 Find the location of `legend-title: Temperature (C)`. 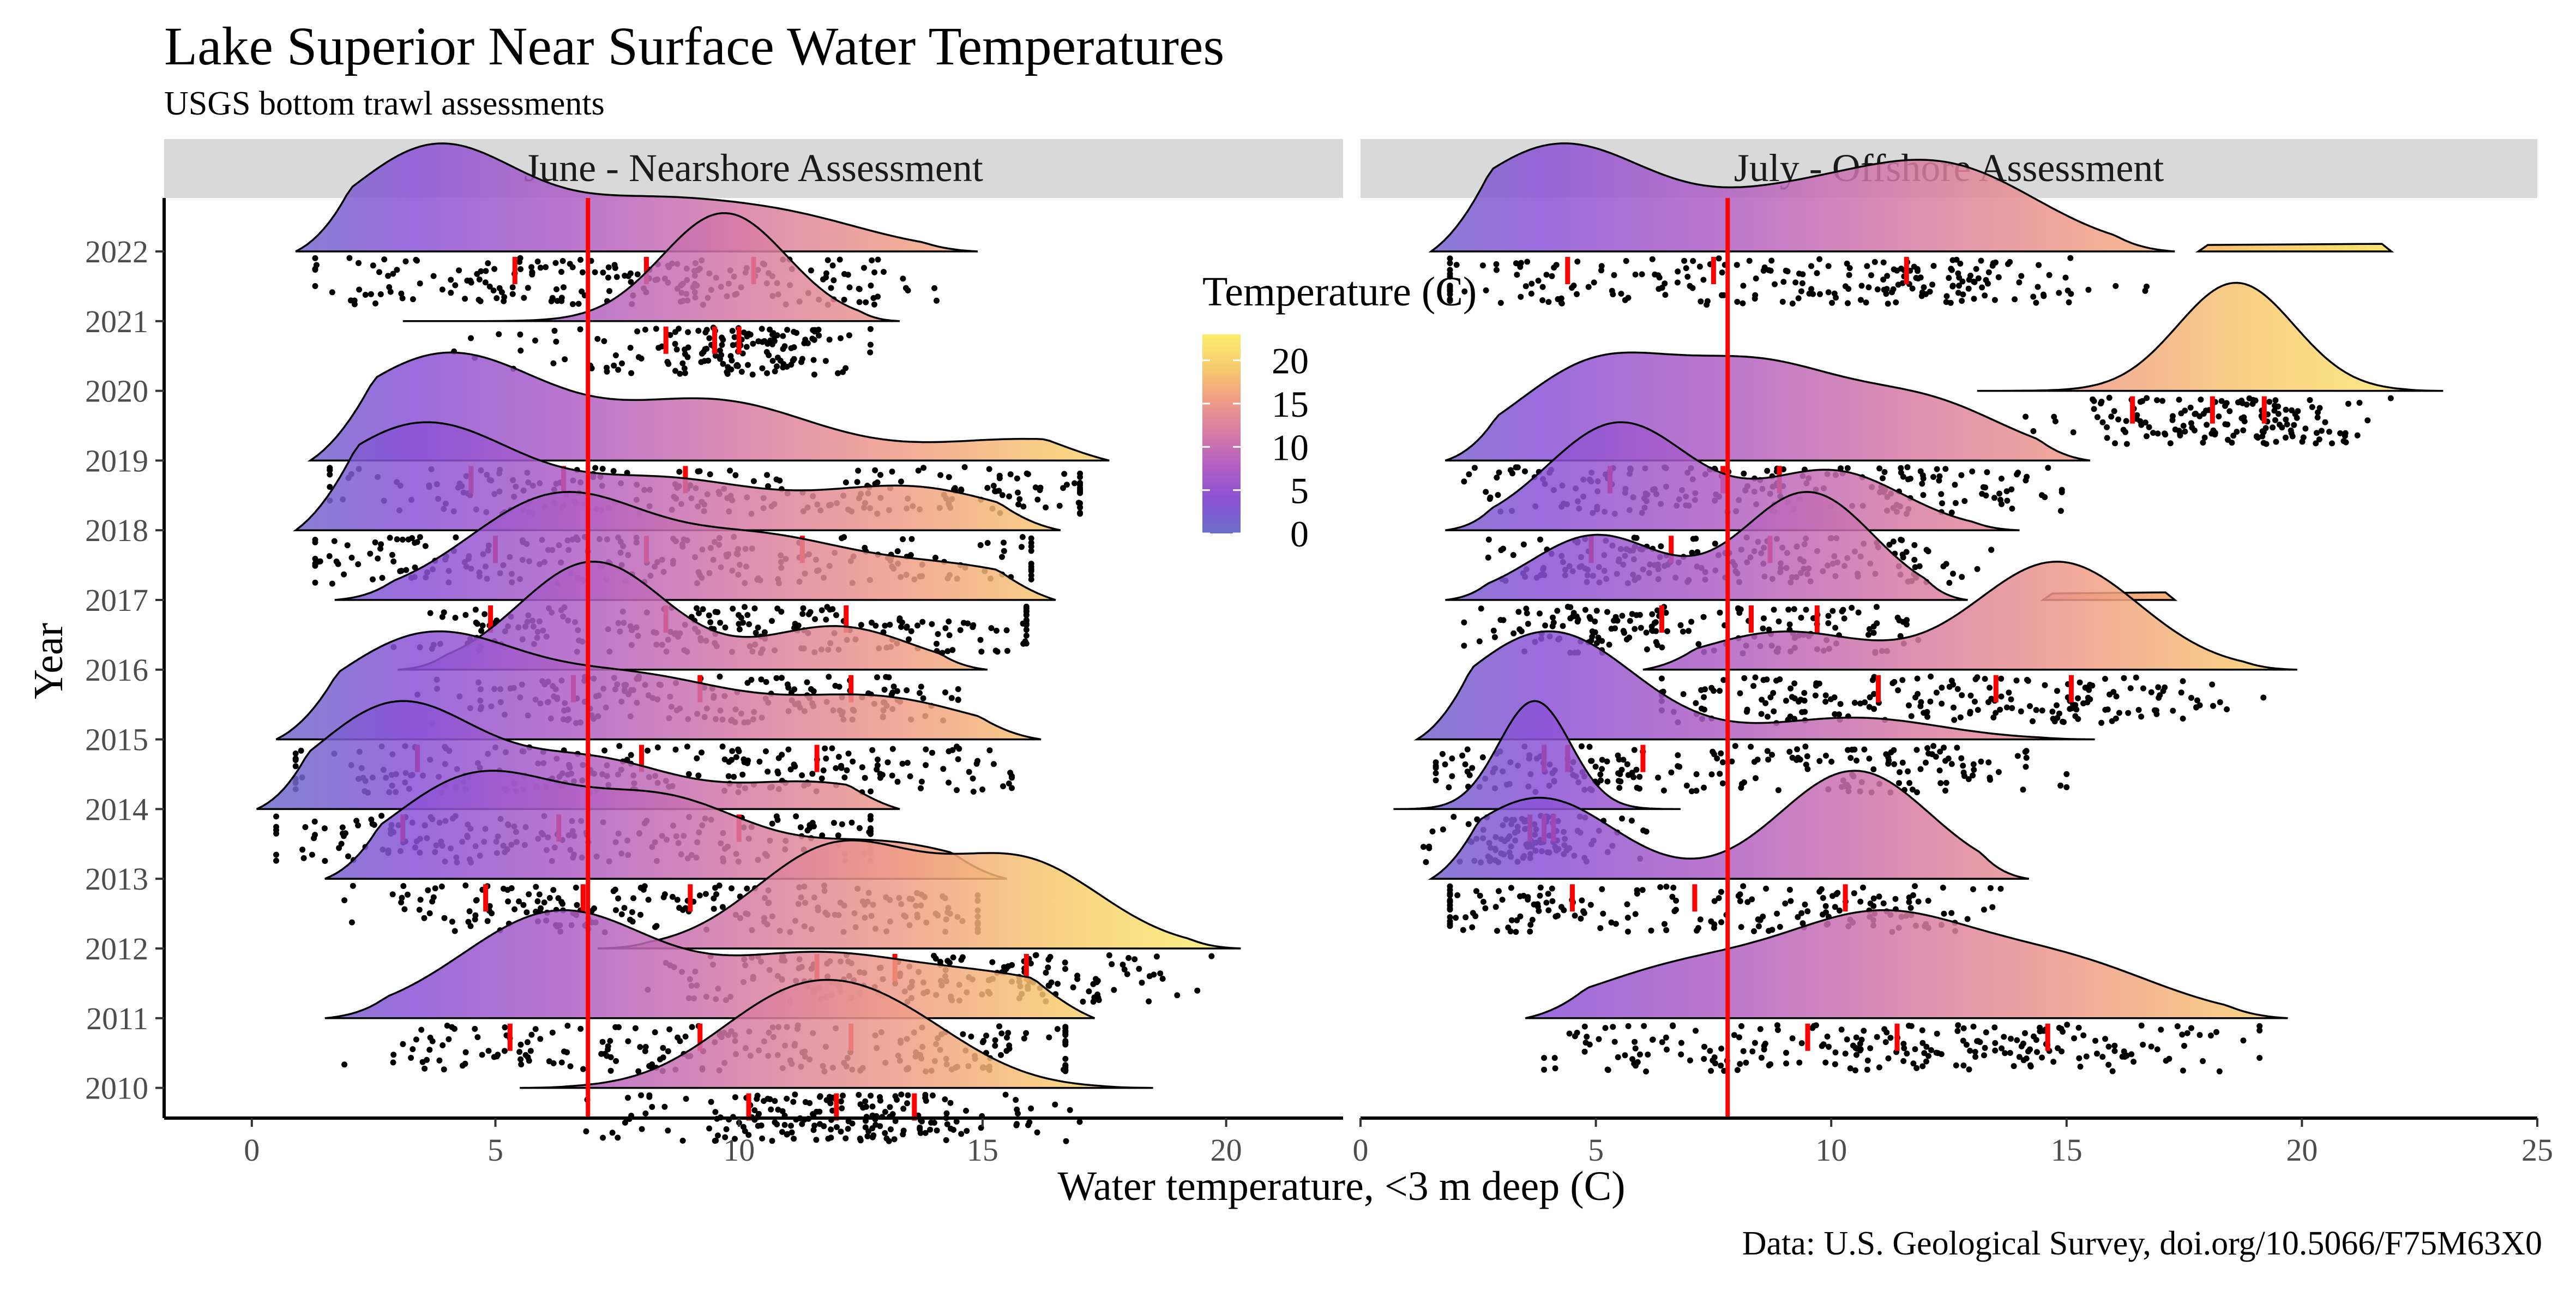

legend-title: Temperature (C) is located at coordinates (1339, 292).